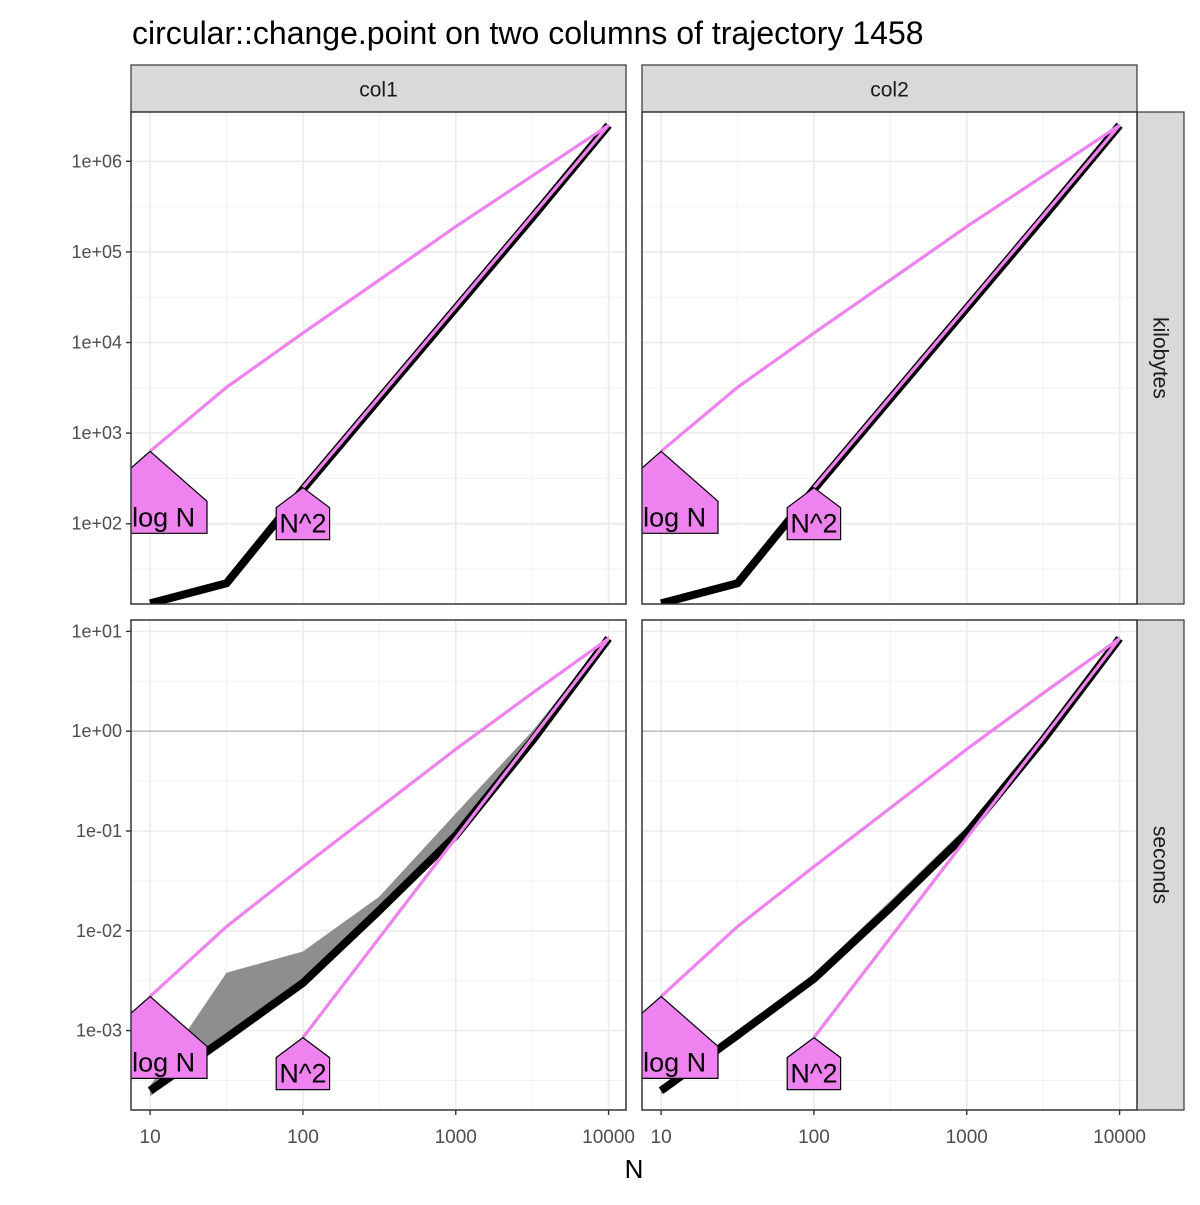 The height and width of the screenshot is (1205, 1200). Describe the element at coordinates (99, 931) in the screenshot. I see `y-tick-label: 1e-02` at that location.